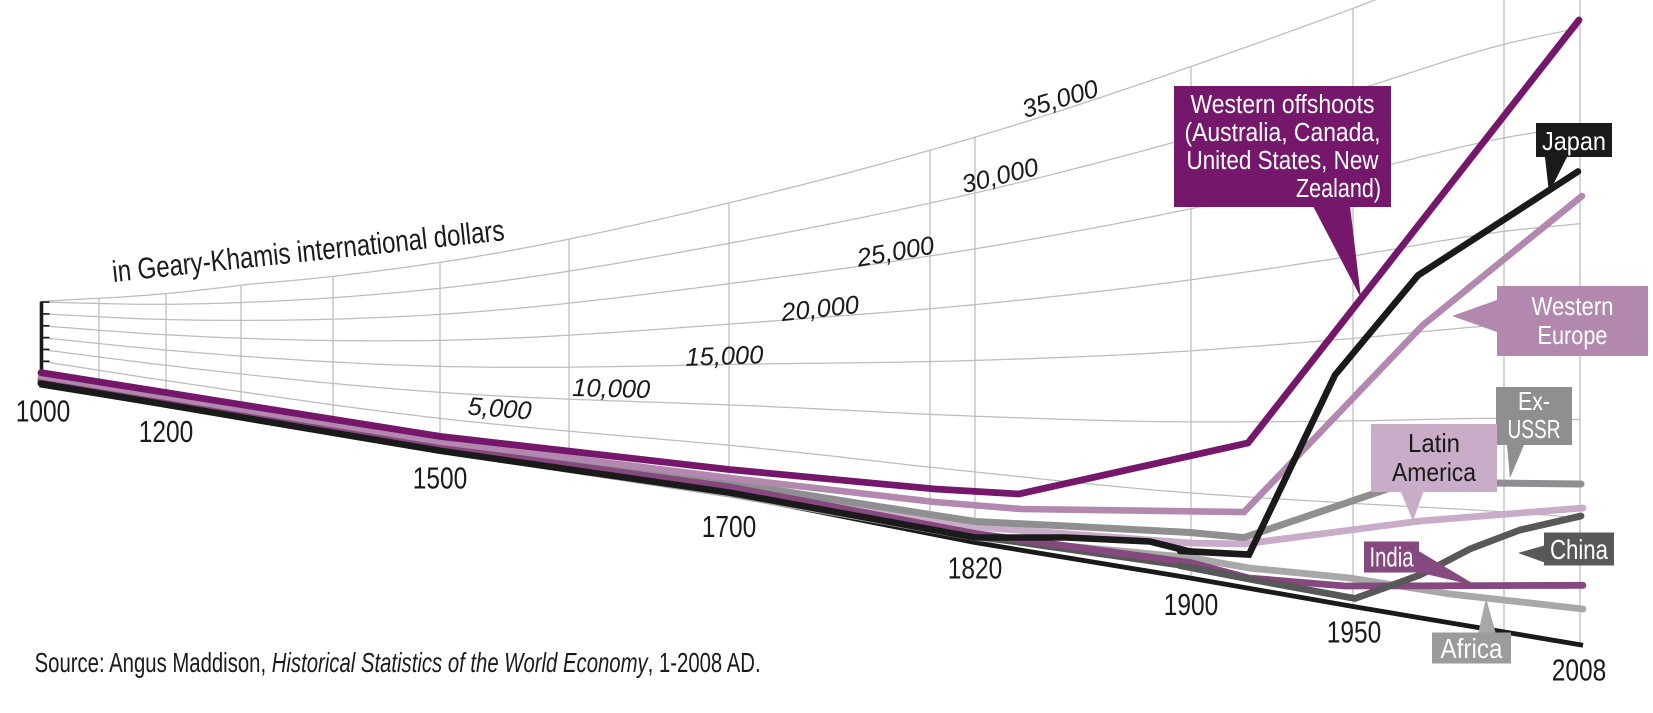 The image size is (1653, 713). What do you see at coordinates (1579, 671) in the screenshot?
I see `svg-text: 2008` at bounding box center [1579, 671].